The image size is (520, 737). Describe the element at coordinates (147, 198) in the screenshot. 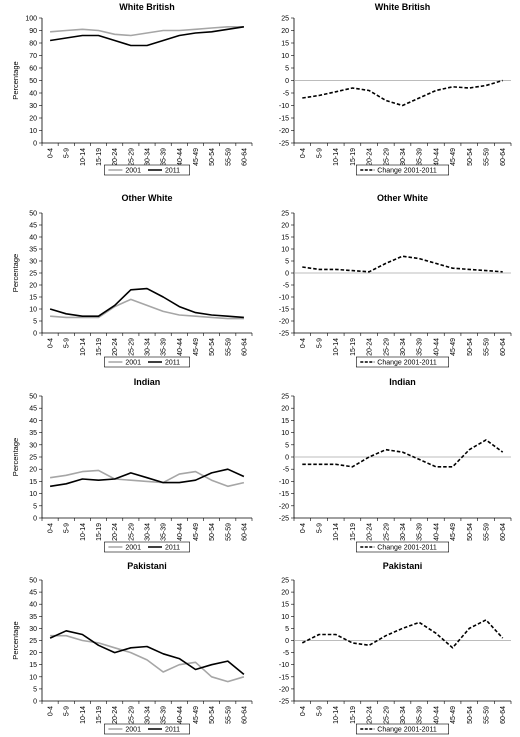

I see `chart-title: Other White` at that location.